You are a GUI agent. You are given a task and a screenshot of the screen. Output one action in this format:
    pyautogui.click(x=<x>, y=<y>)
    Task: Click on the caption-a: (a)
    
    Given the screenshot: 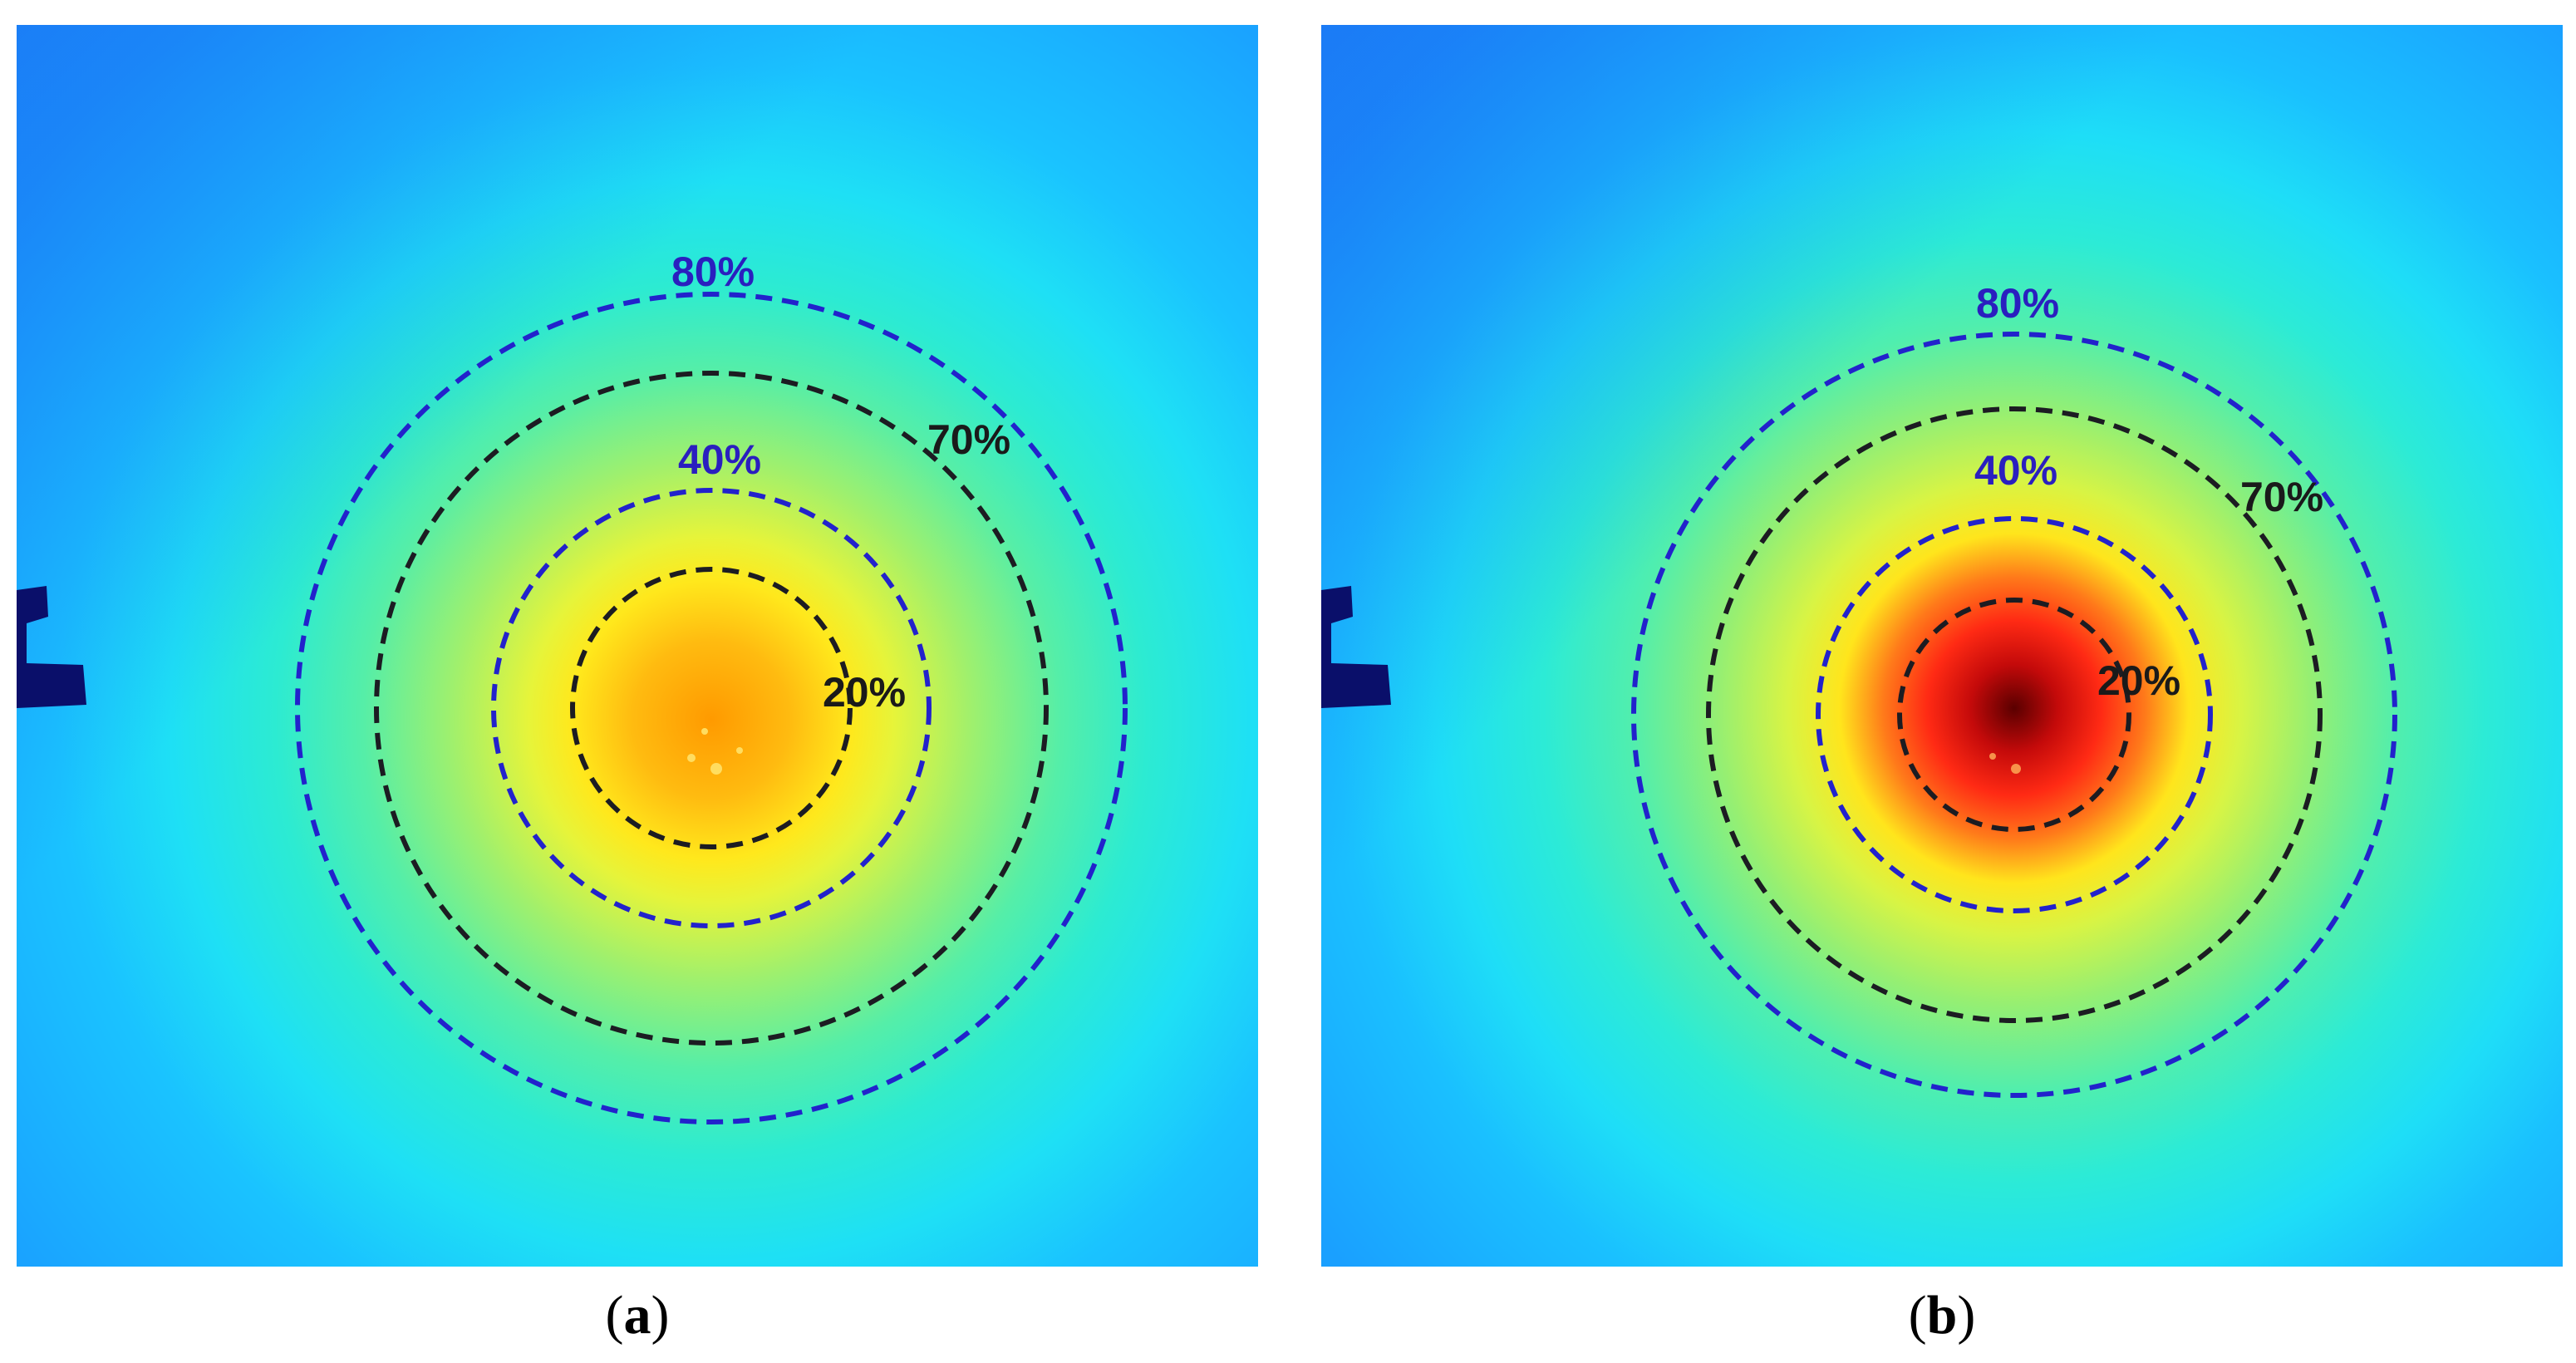 What is the action you would take?
    pyautogui.click(x=637, y=1315)
    